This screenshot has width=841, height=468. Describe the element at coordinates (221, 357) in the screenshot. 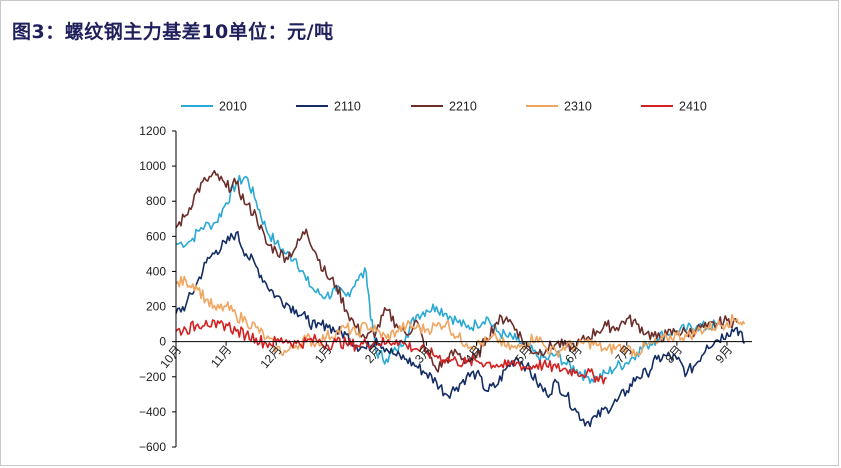

I see `x-tick-label: 11月` at that location.